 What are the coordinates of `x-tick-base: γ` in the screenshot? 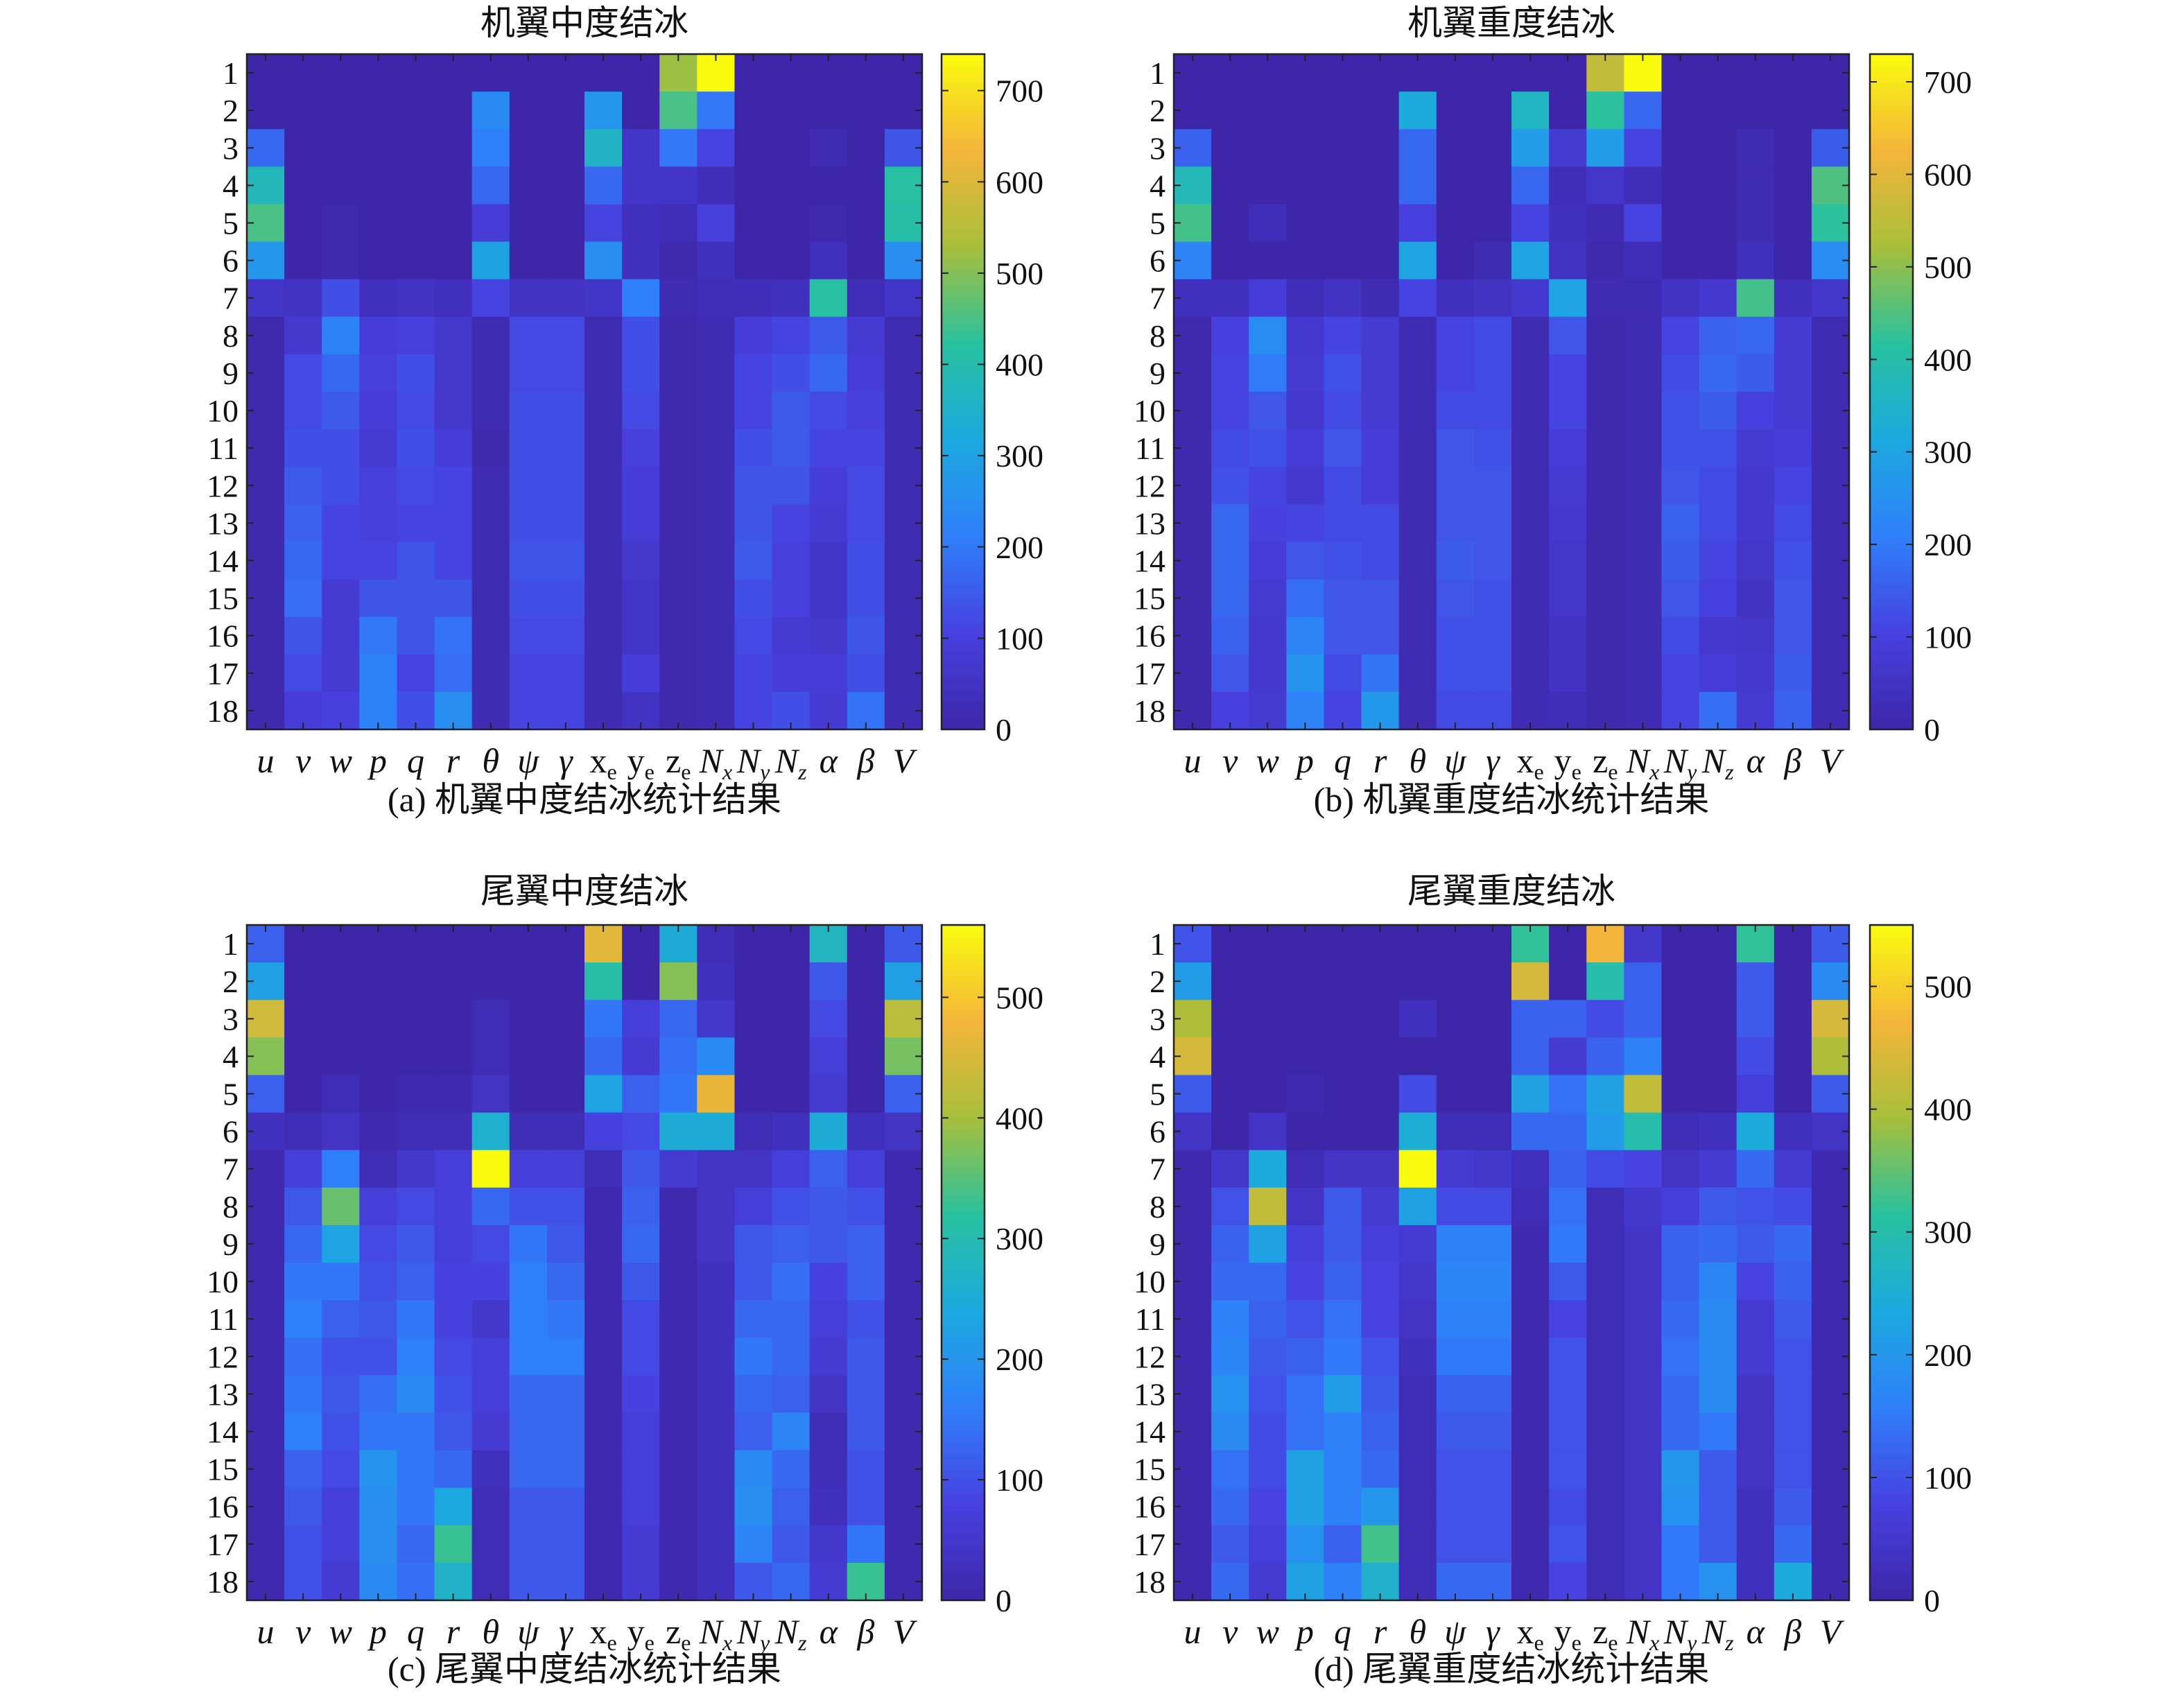 It's located at (566, 760).